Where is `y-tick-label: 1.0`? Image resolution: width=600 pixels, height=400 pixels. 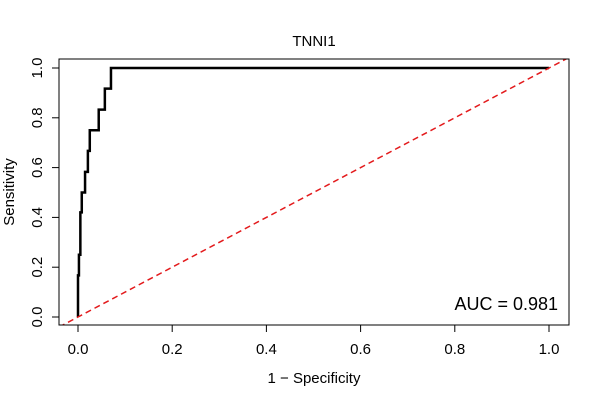
y-tick-label: 1.0 is located at coordinates (37, 68).